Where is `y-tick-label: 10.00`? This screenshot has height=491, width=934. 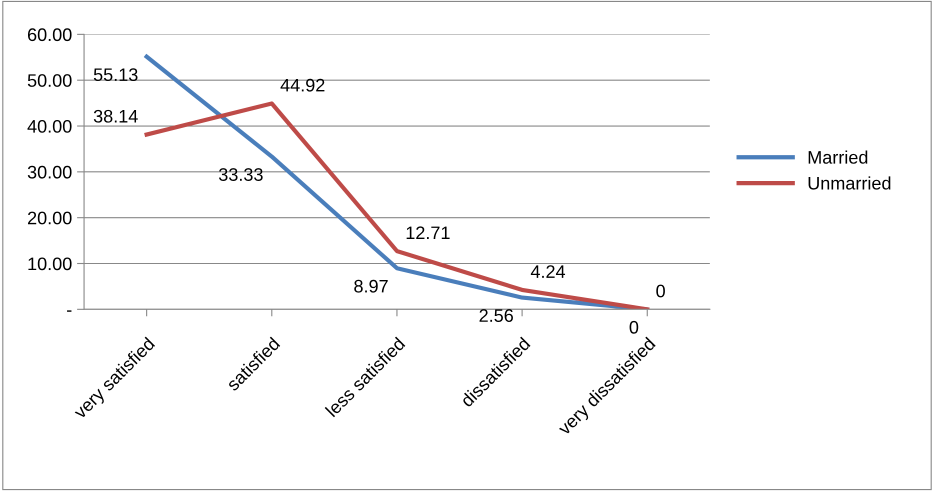 y-tick-label: 10.00 is located at coordinates (50, 263).